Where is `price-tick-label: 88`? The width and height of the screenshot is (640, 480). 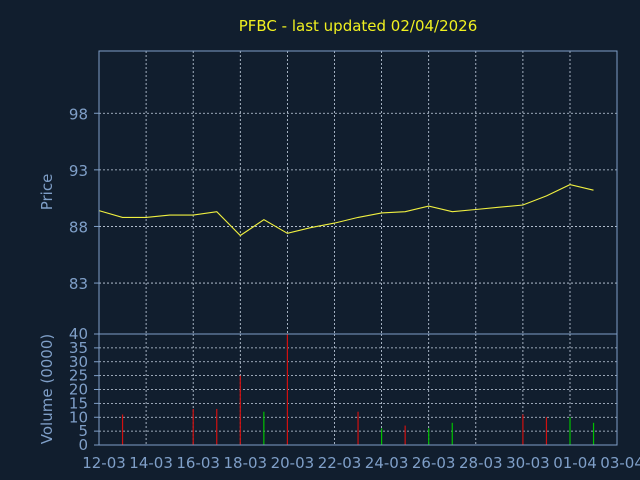 price-tick-label: 88 is located at coordinates (78, 227).